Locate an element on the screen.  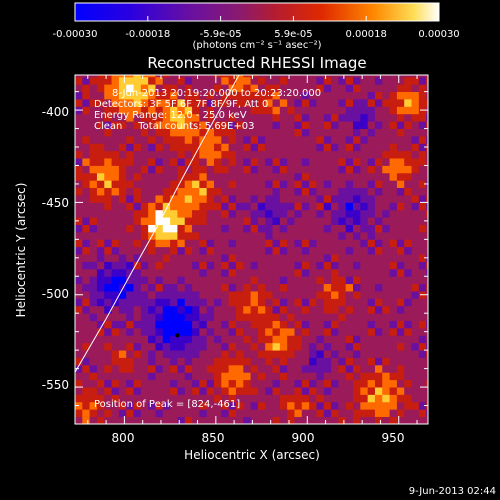
colorbar-tick-label: 0.00018 is located at coordinates (366, 34).